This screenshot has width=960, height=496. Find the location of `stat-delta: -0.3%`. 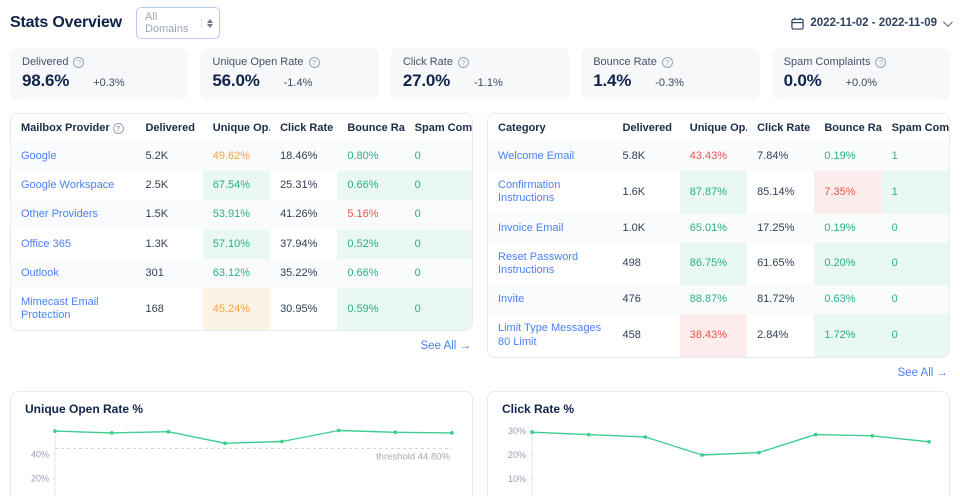

stat-delta: -0.3% is located at coordinates (669, 83).